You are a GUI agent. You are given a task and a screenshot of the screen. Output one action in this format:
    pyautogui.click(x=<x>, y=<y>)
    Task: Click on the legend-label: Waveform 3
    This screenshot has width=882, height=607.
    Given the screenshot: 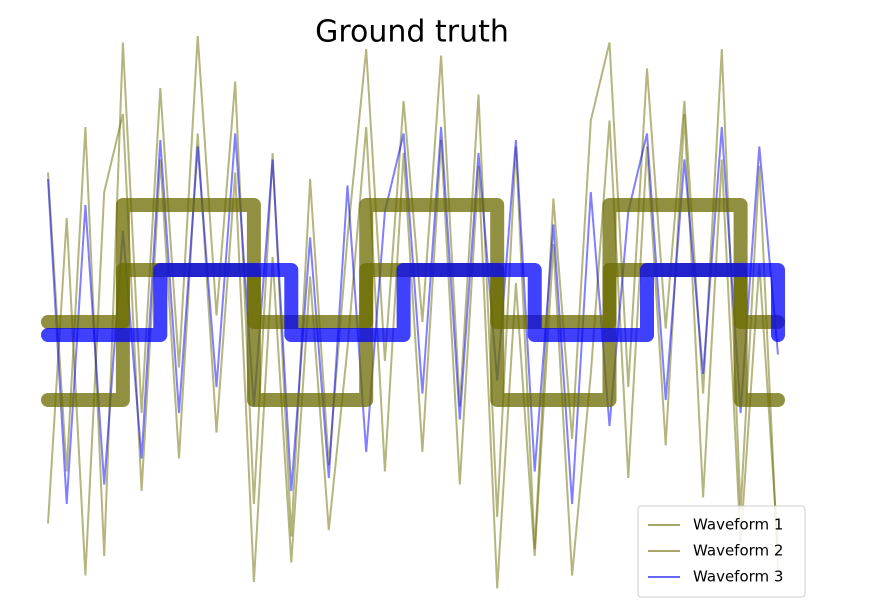 What is the action you would take?
    pyautogui.click(x=738, y=577)
    